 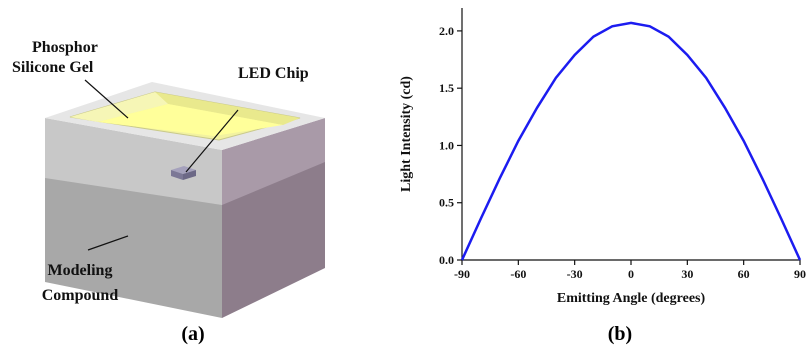 I want to click on led-chip-front, so click(x=177, y=175).